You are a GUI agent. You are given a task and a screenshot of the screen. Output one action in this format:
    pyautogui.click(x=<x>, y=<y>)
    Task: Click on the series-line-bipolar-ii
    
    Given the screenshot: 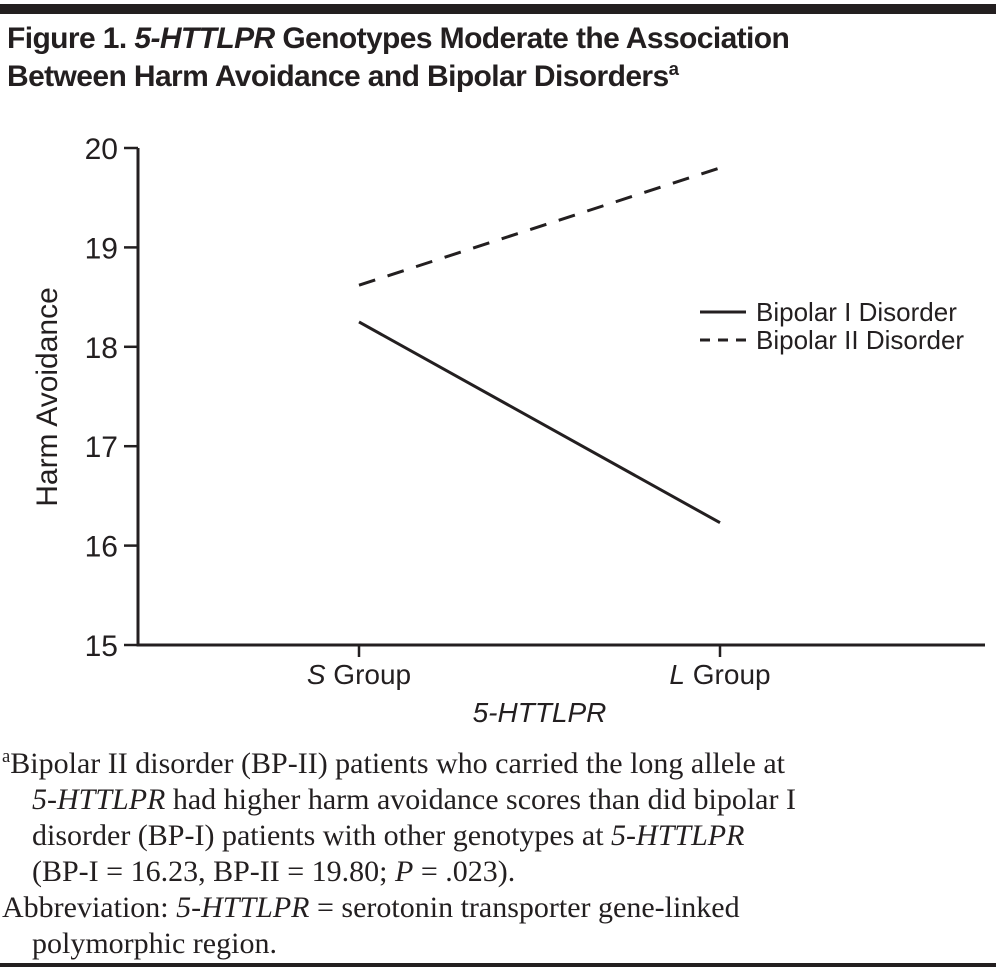 What is the action you would take?
    pyautogui.click(x=539, y=226)
    